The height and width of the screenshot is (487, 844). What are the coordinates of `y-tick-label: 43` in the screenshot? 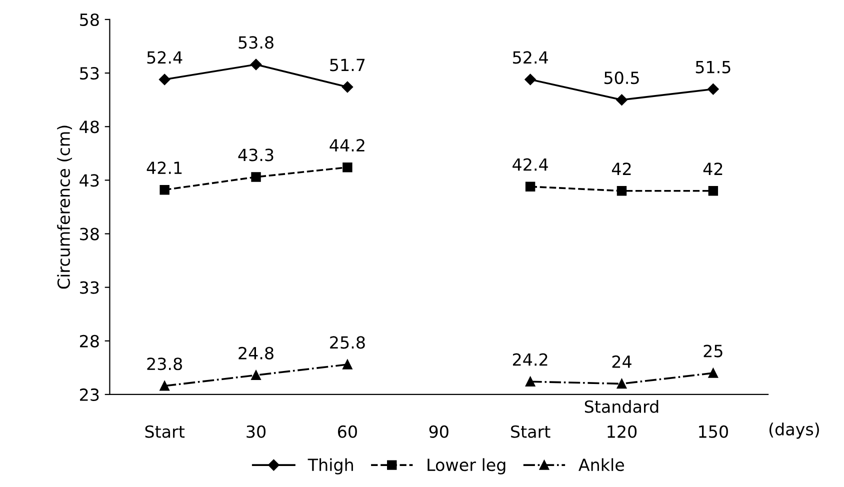 It's located at (89, 180).